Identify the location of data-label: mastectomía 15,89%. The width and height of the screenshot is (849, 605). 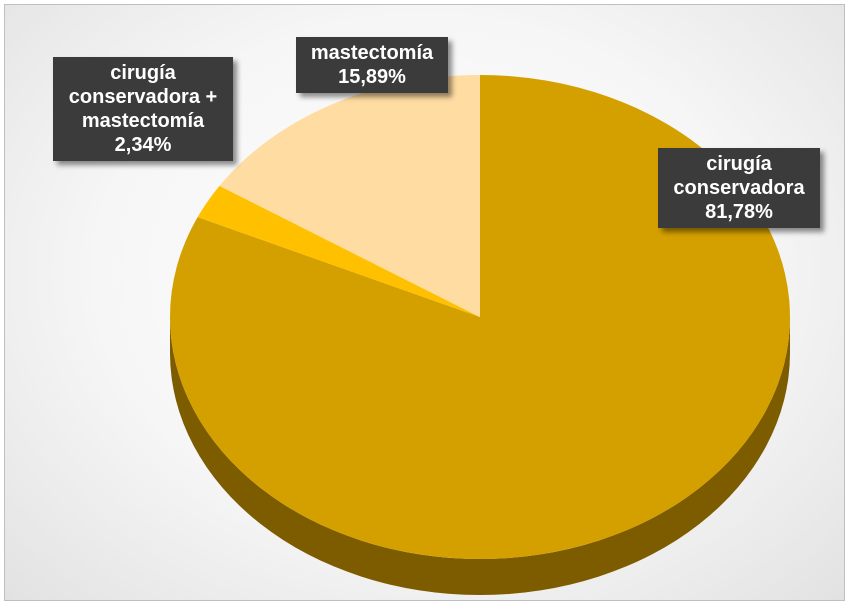
(372, 65).